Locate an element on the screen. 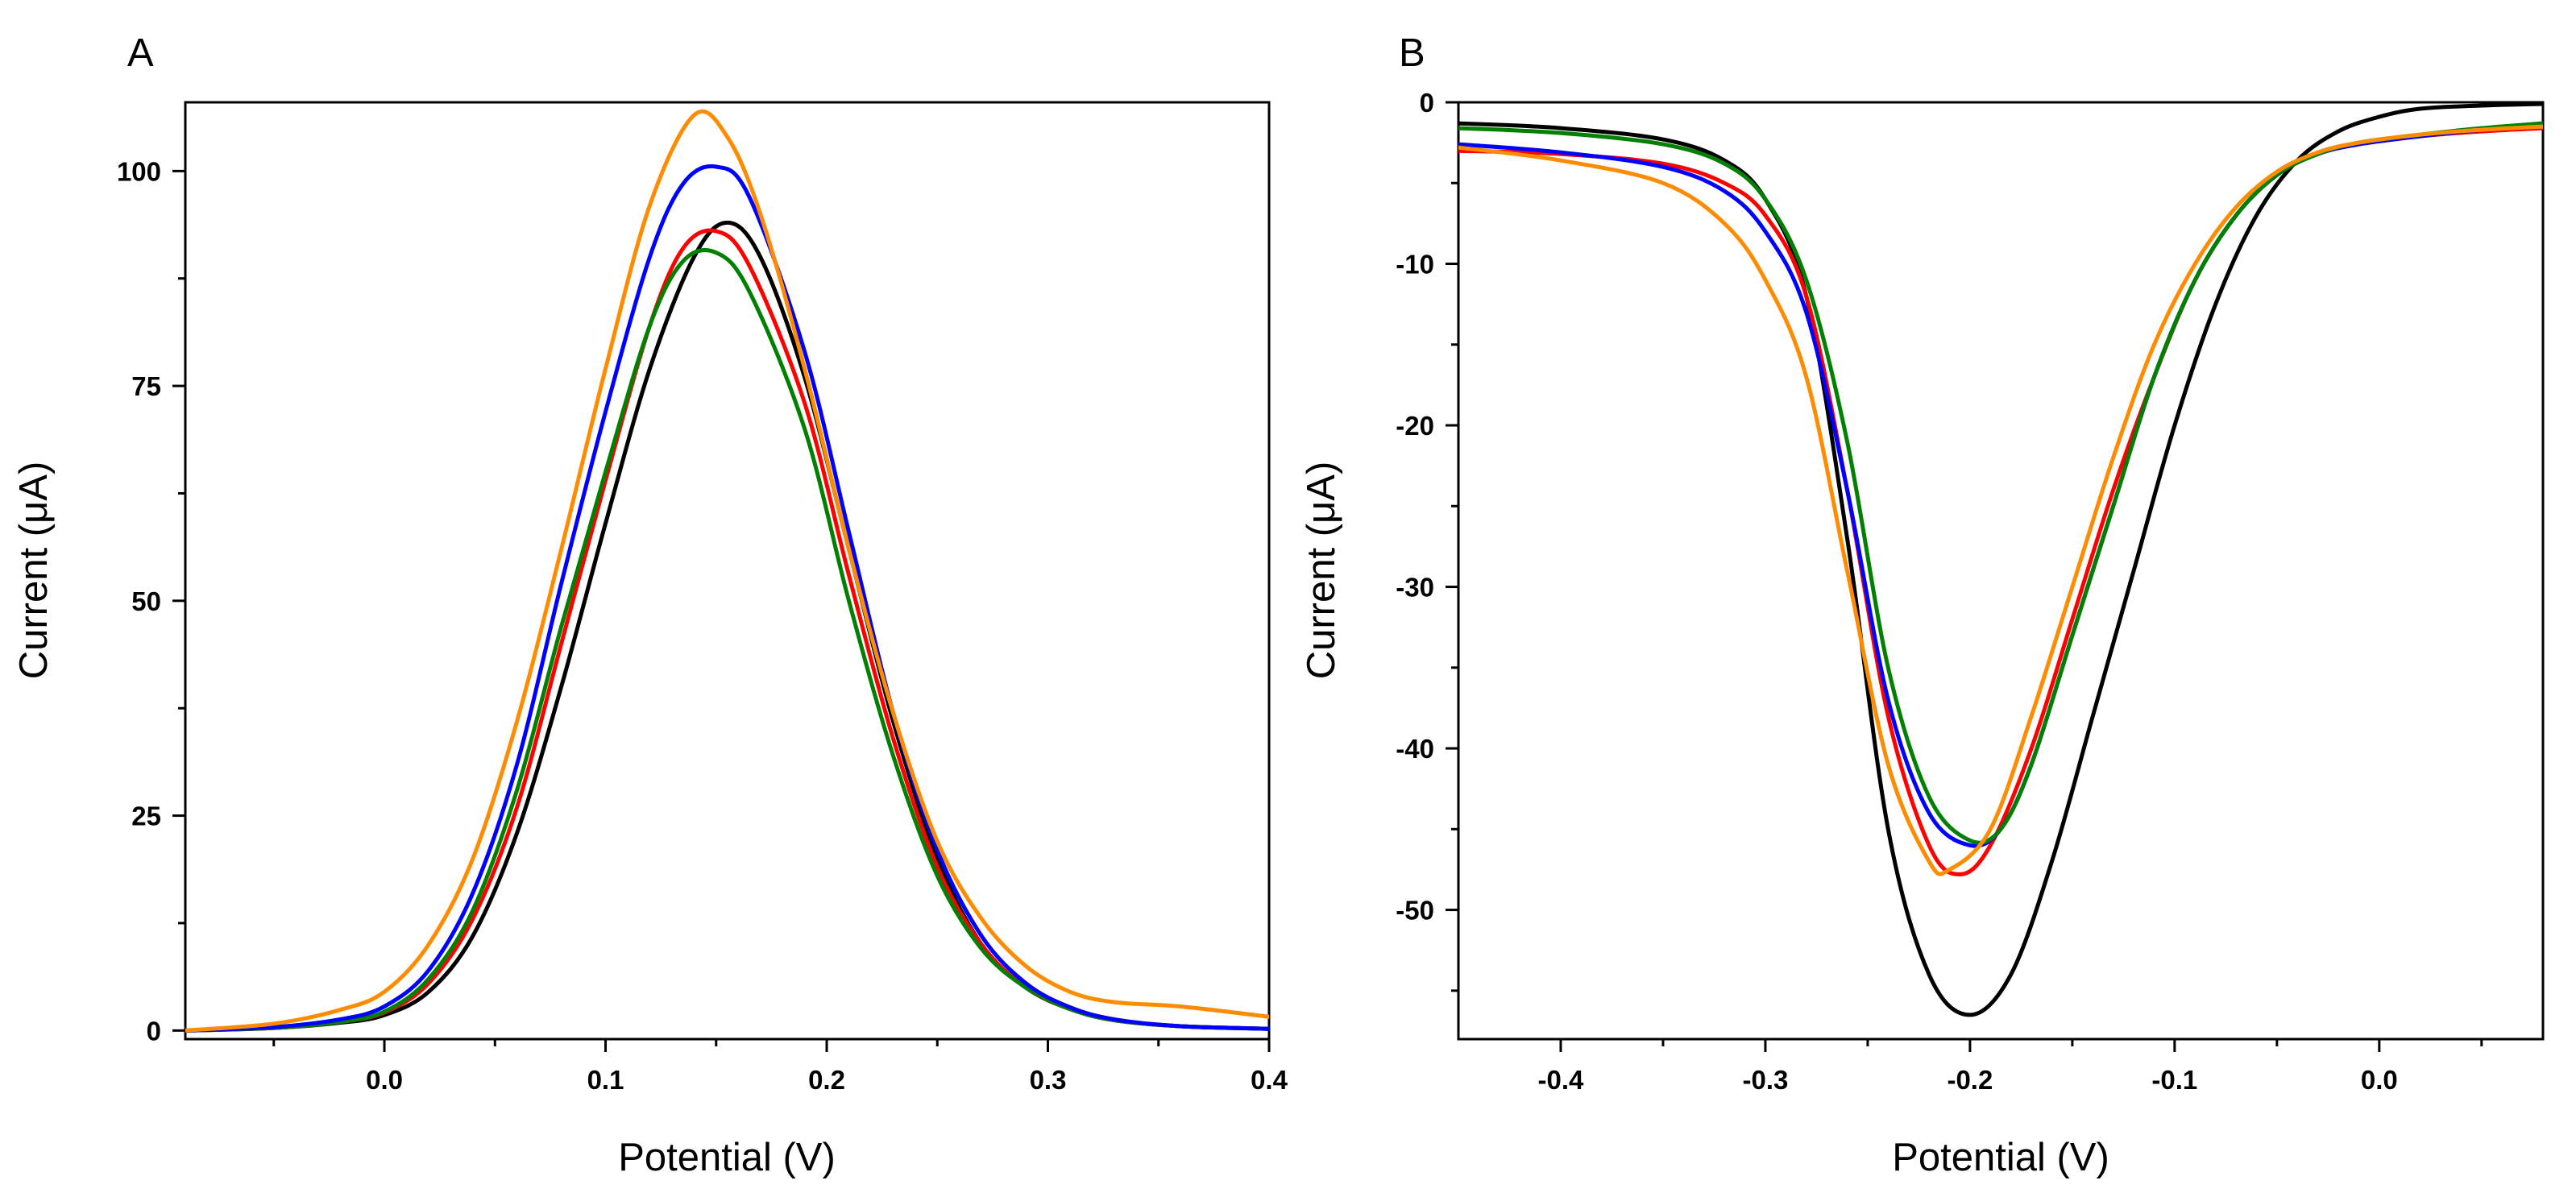 The width and height of the screenshot is (2576, 1197). panel-b-y-axis-title: Current (μA) is located at coordinates (1321, 571).